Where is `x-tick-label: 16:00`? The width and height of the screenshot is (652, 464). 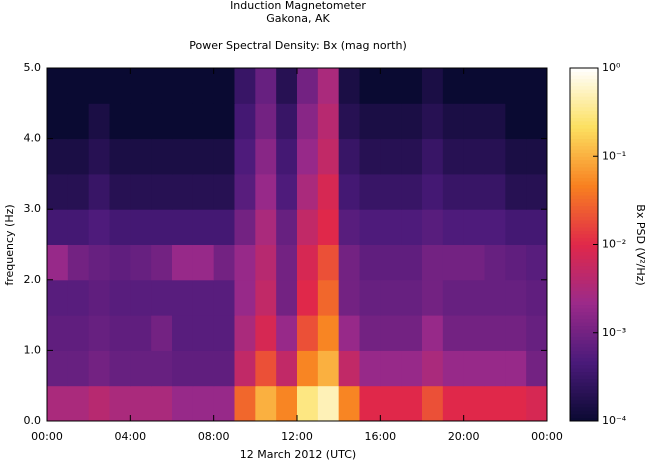
x-tick-label: 16:00 is located at coordinates (380, 436).